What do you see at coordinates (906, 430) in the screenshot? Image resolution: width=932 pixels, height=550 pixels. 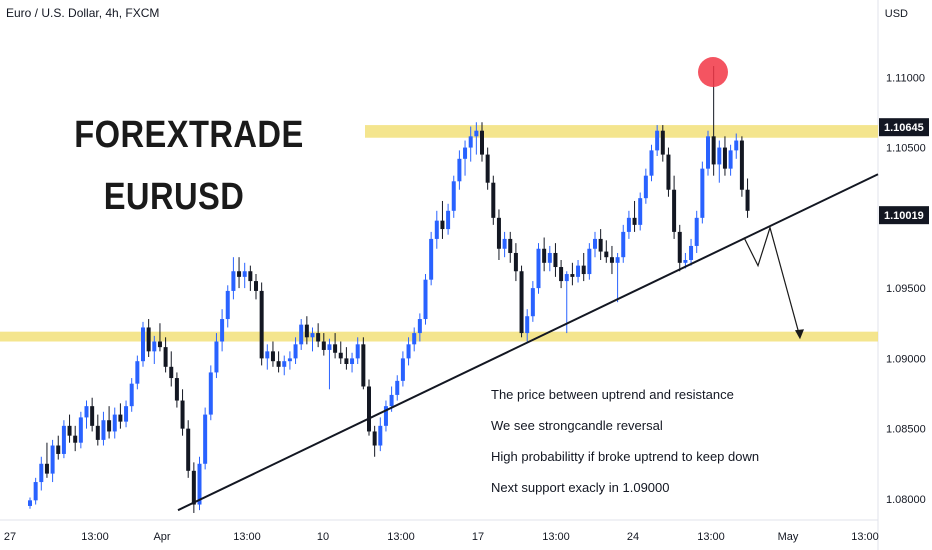 I see `y-tick-label: 1.08500` at bounding box center [906, 430].